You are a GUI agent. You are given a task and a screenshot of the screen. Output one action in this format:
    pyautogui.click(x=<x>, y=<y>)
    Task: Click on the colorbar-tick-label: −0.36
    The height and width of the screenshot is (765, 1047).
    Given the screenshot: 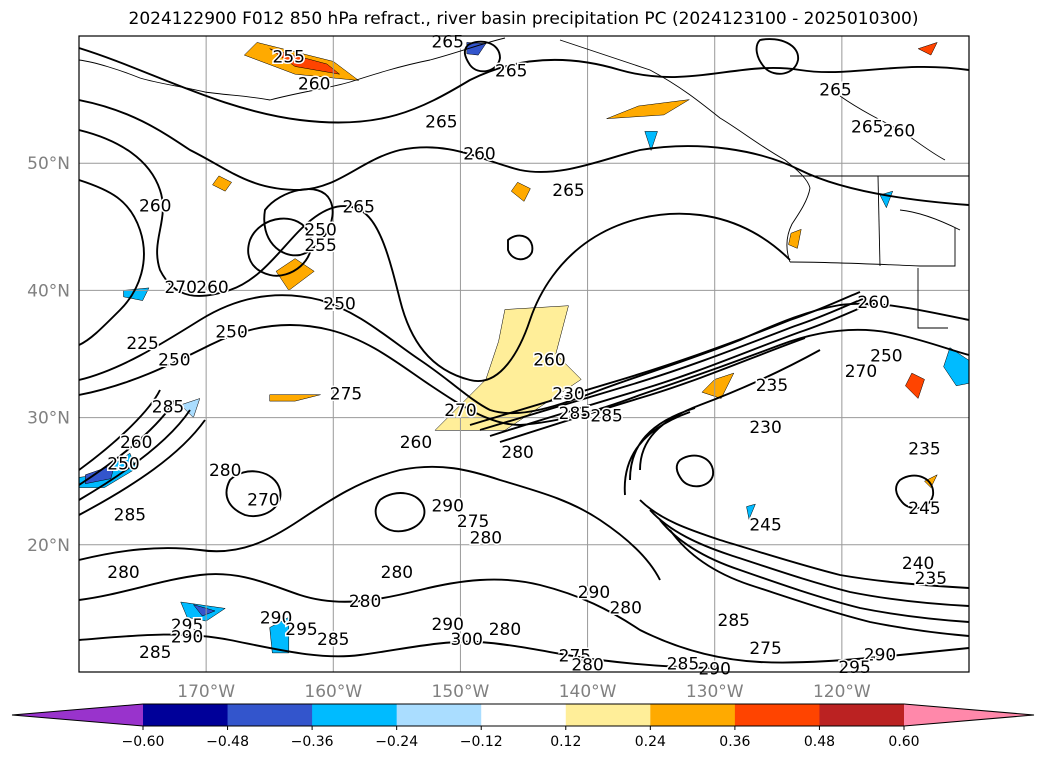 What is the action you would take?
    pyautogui.click(x=312, y=742)
    